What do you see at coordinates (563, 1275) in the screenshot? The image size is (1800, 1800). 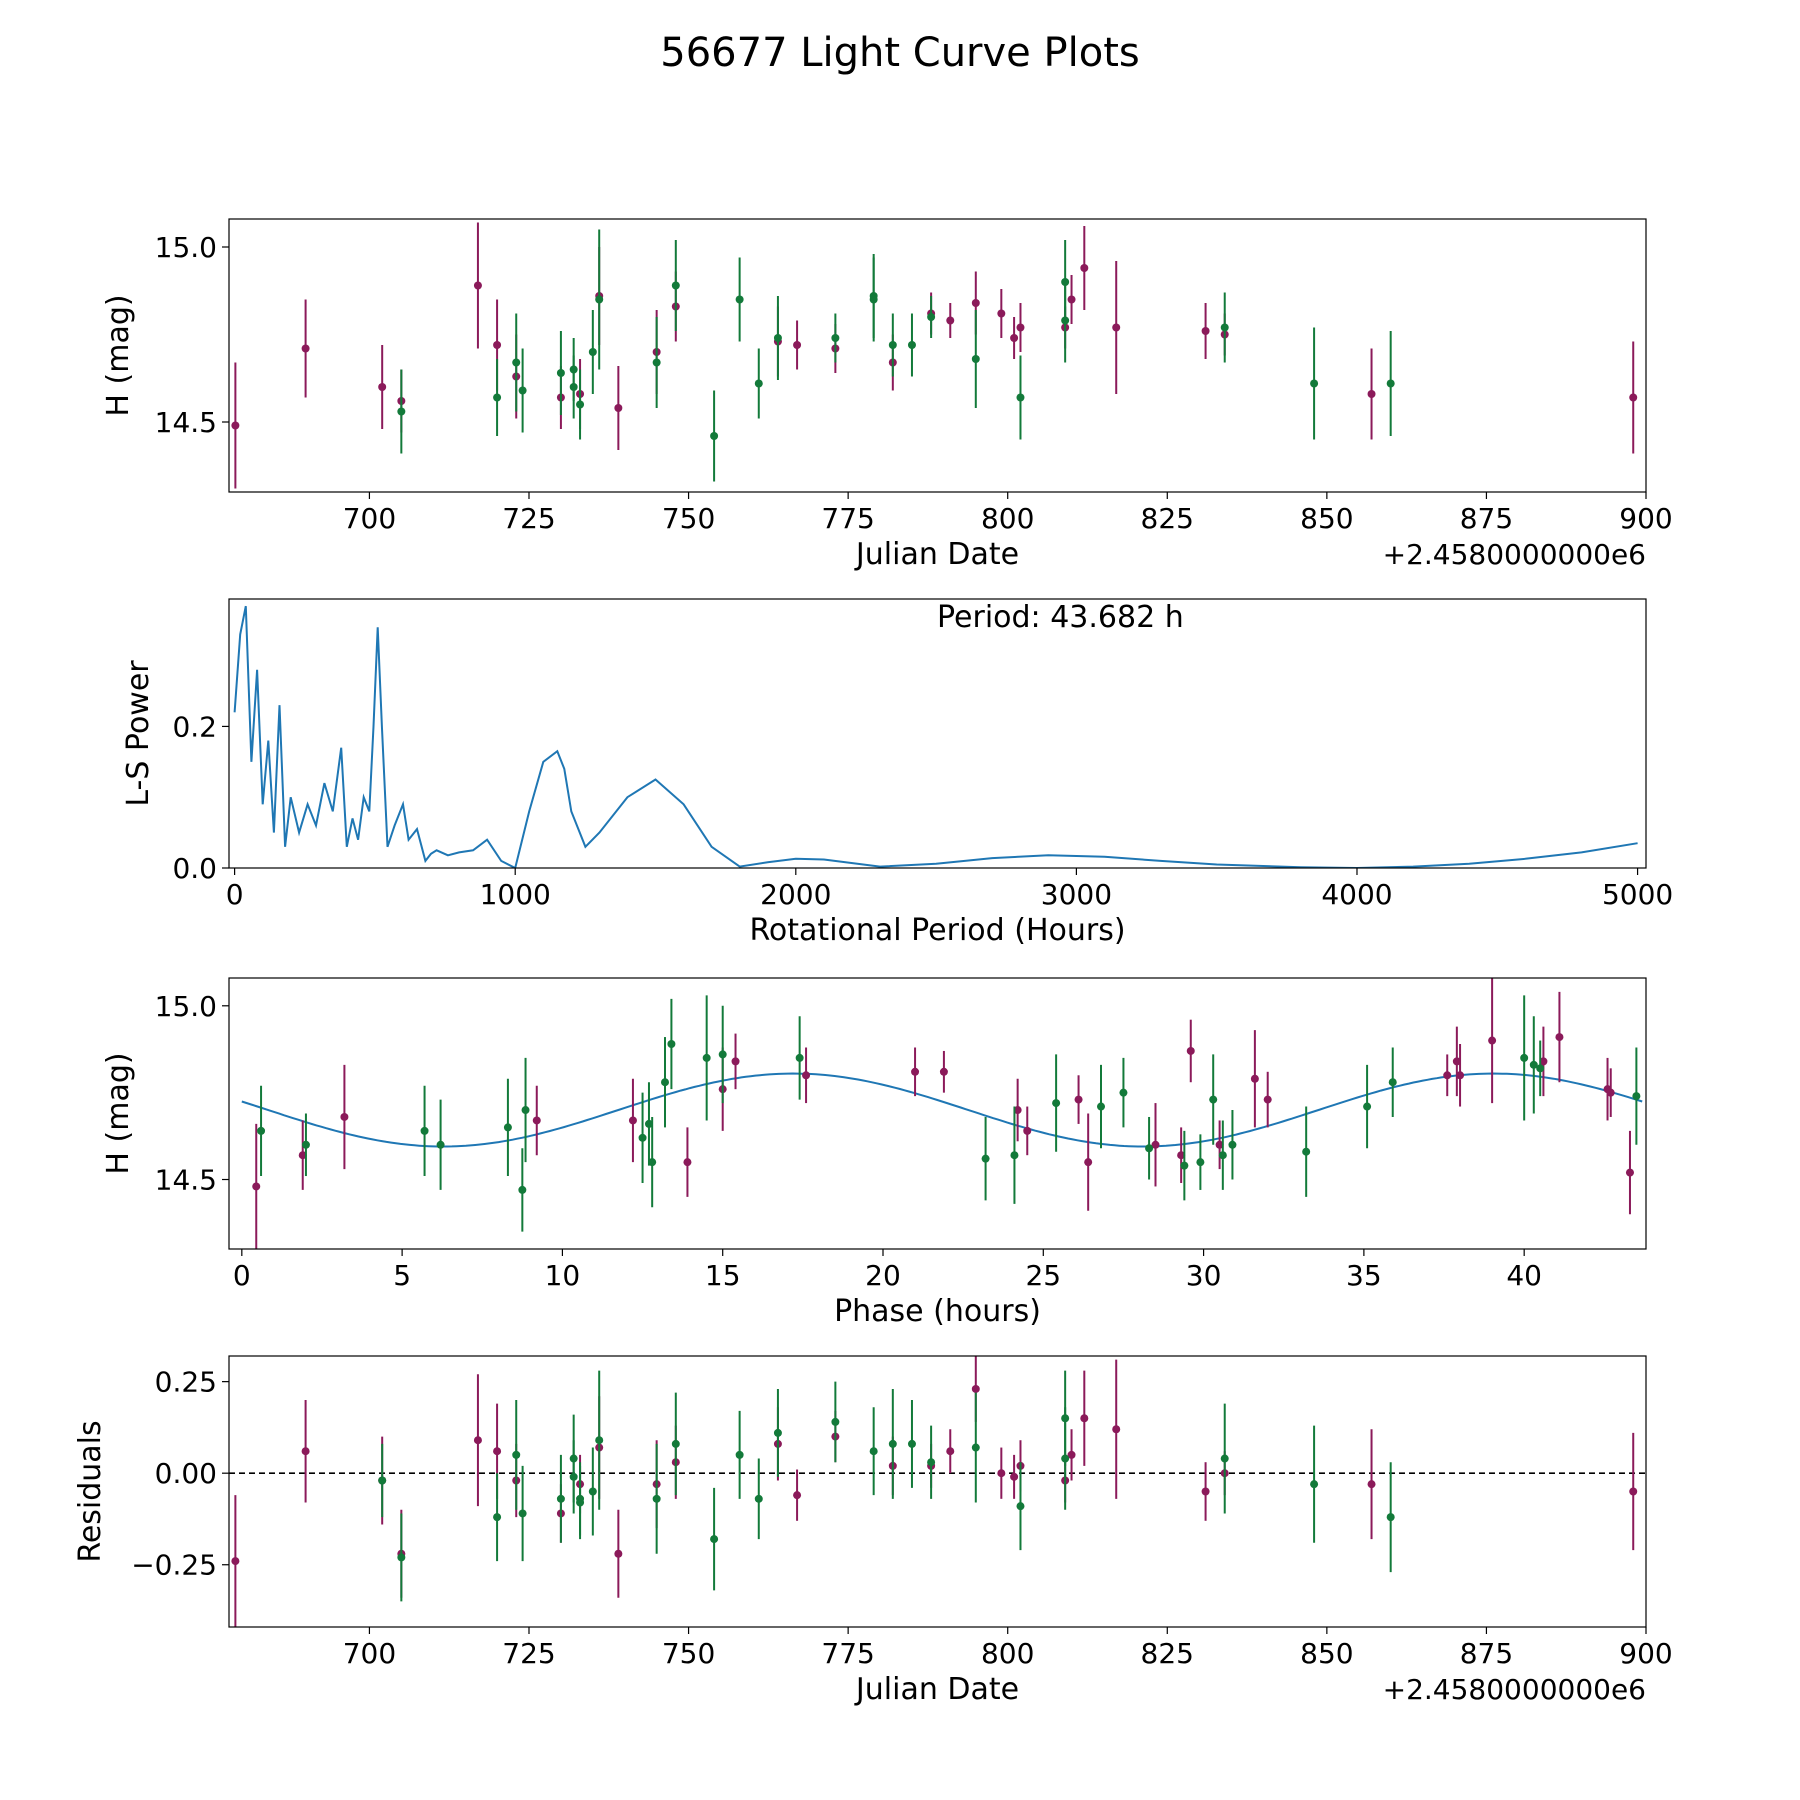 I see `x-tick-label: 10` at bounding box center [563, 1275].